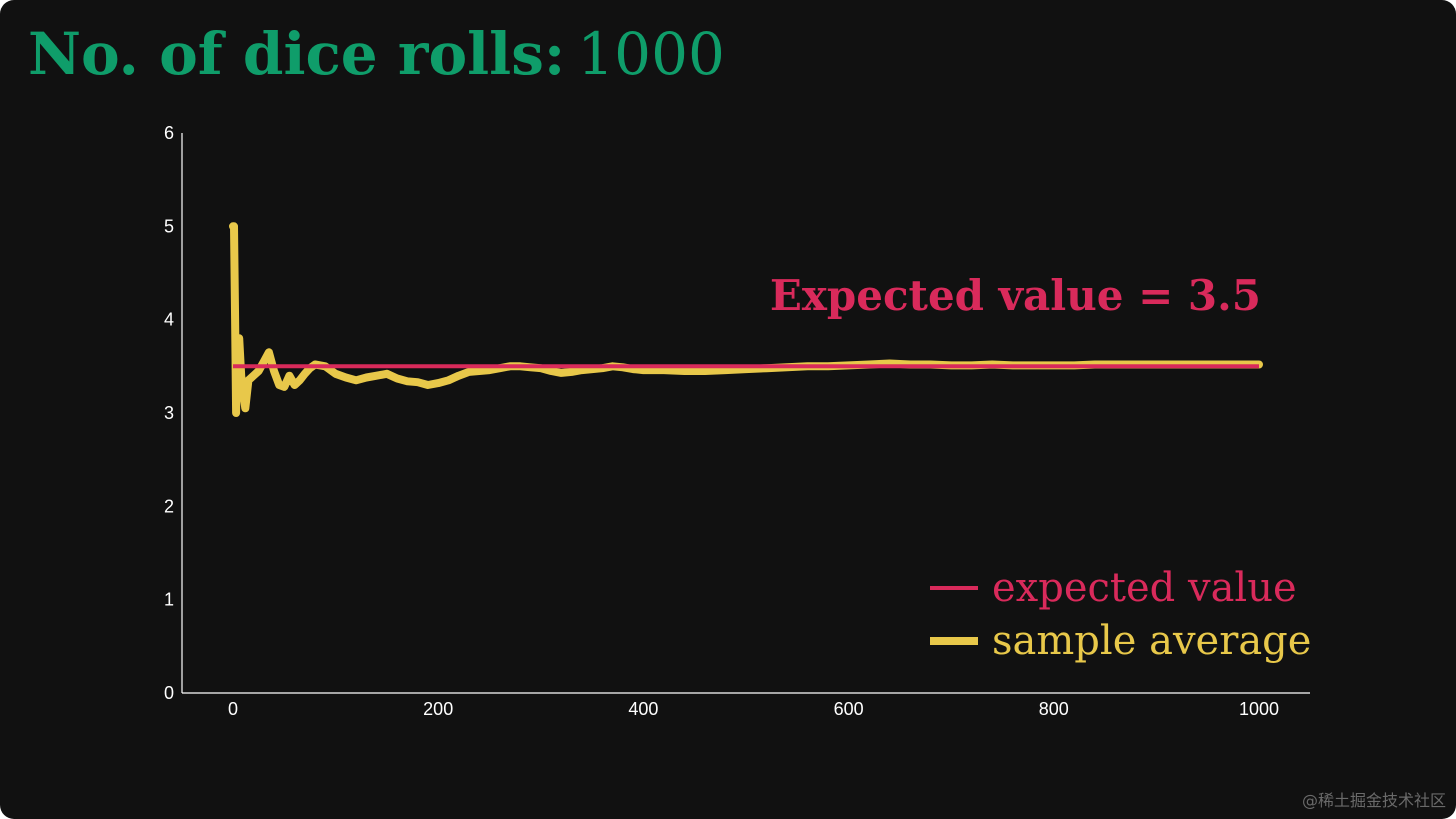 This screenshot has height=819, width=1456. What do you see at coordinates (438, 709) in the screenshot?
I see `x-tick-label: 200` at bounding box center [438, 709].